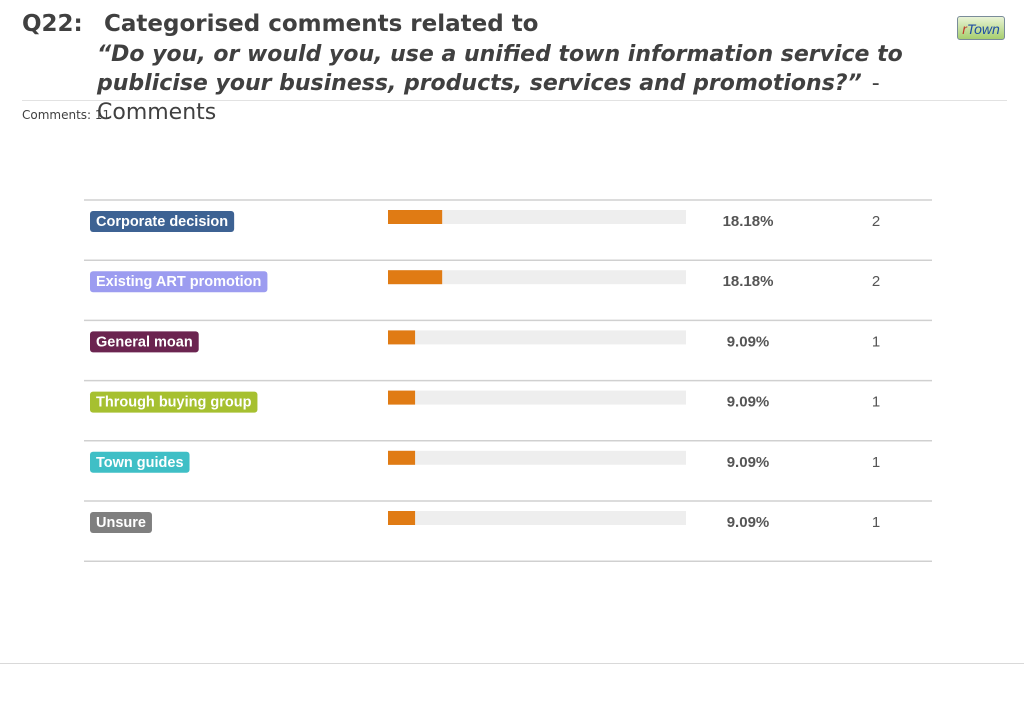  Describe the element at coordinates (876, 402) in the screenshot. I see `count-label-3: 1` at that location.